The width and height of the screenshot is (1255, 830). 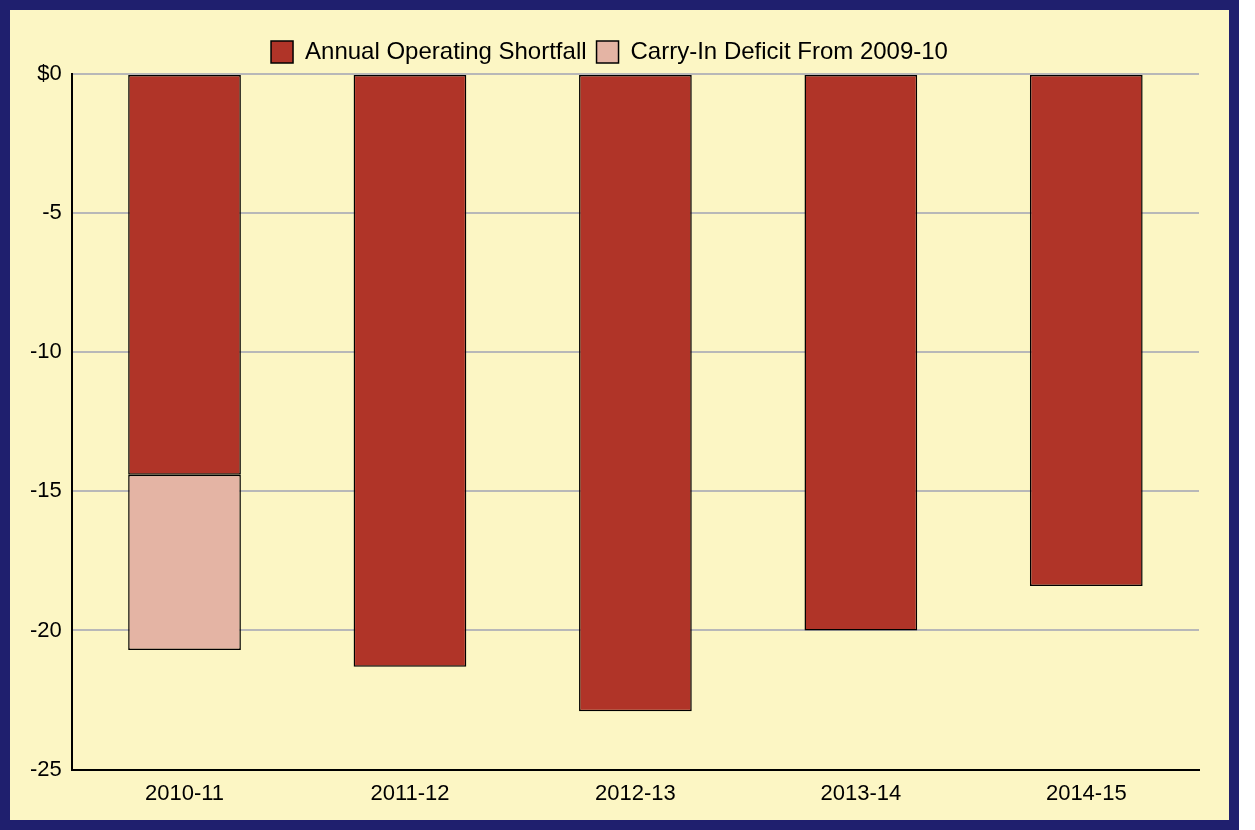 What do you see at coordinates (446, 50) in the screenshot?
I see `legend-label: Annual Operating Shortfall` at bounding box center [446, 50].